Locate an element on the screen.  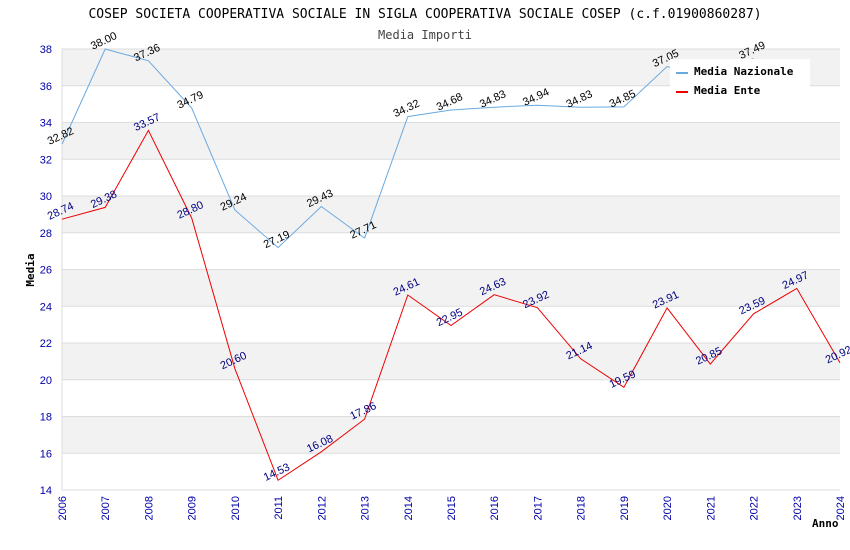
y-tick-label: 36 is located at coordinates (46, 87).